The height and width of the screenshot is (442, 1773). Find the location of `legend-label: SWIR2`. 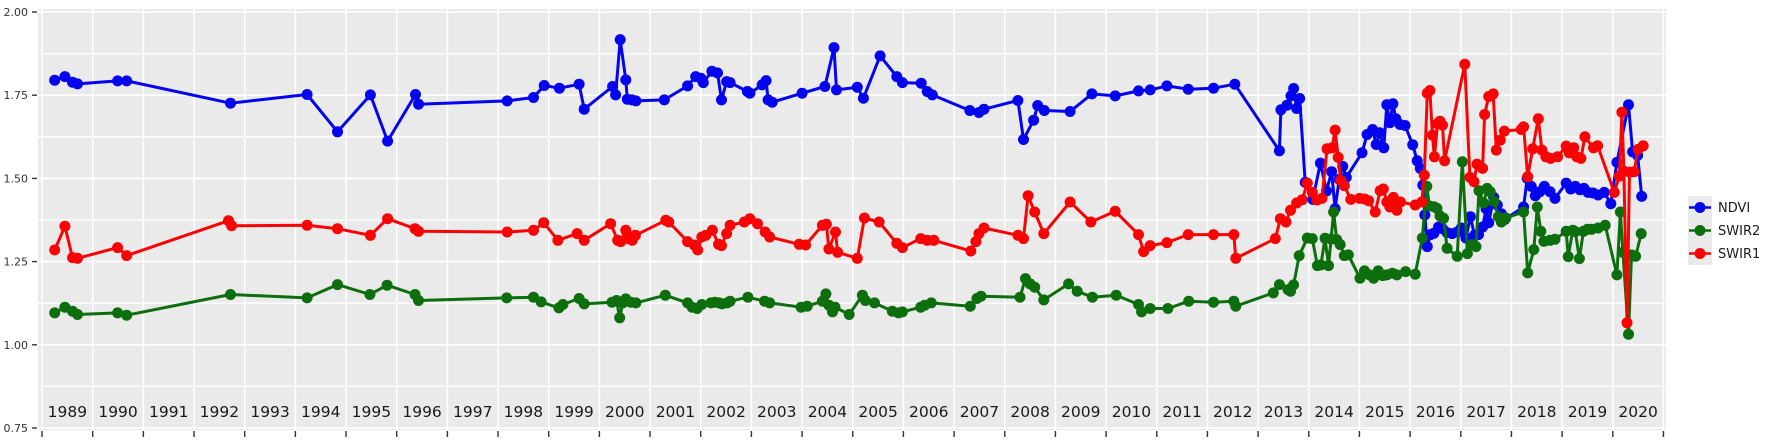

legend-label: SWIR2 is located at coordinates (1739, 231).